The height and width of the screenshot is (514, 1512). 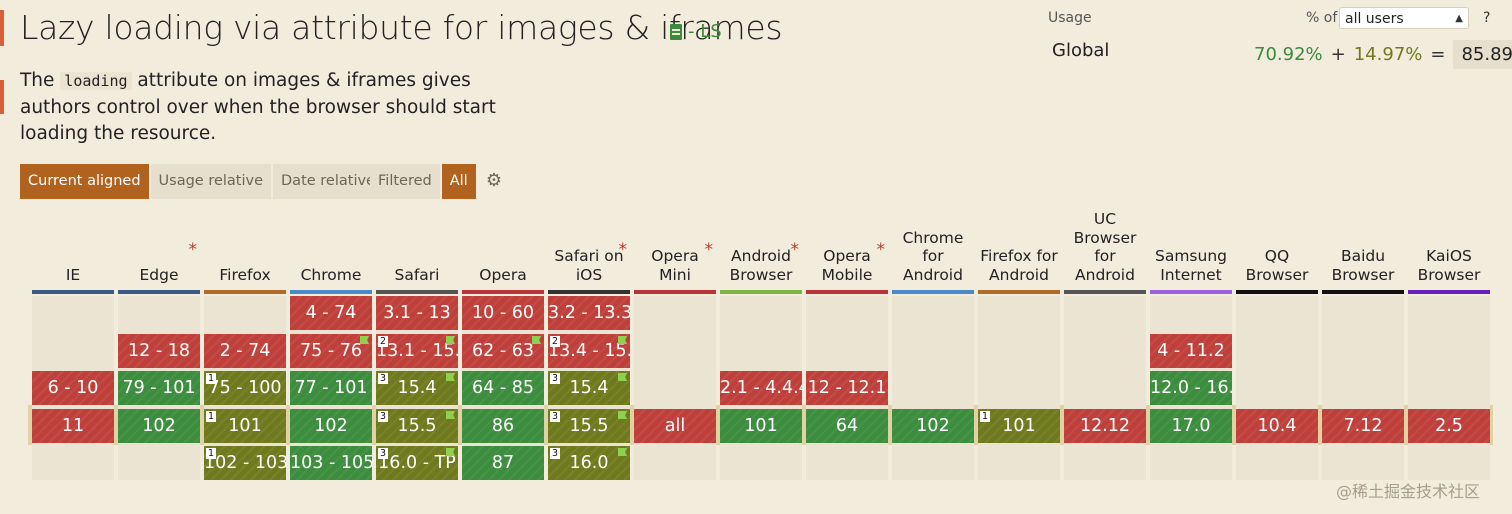 What do you see at coordinates (84, 181) in the screenshot?
I see `current-aligned-button: Current aligned` at bounding box center [84, 181].